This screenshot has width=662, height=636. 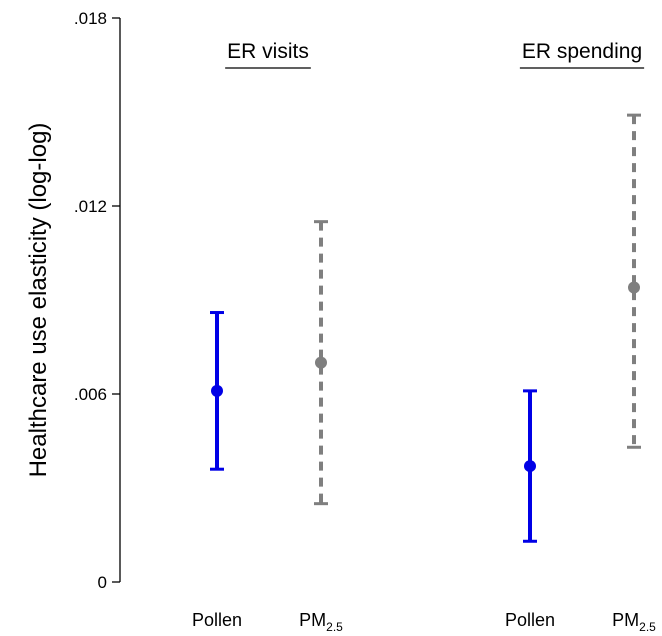 I want to click on panel-title: ER spending, so click(x=582, y=51).